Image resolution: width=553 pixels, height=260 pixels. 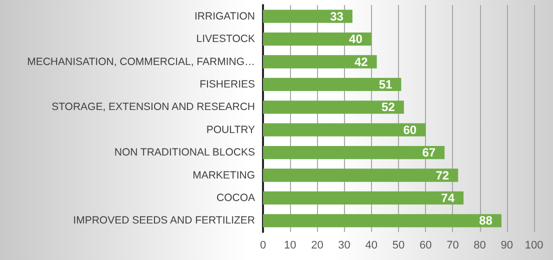 What do you see at coordinates (290, 246) in the screenshot?
I see `x-tick-label: 10` at bounding box center [290, 246].